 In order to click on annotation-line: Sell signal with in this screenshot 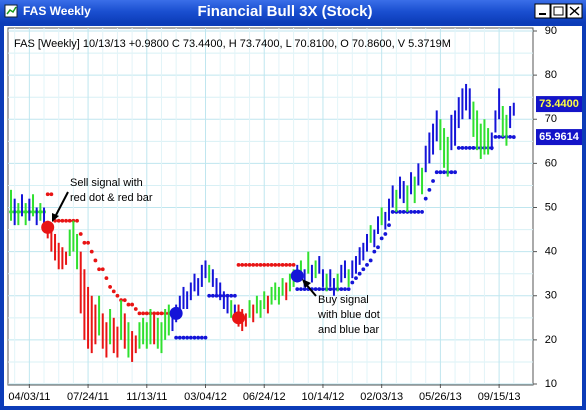, I will do `click(106, 183)`.